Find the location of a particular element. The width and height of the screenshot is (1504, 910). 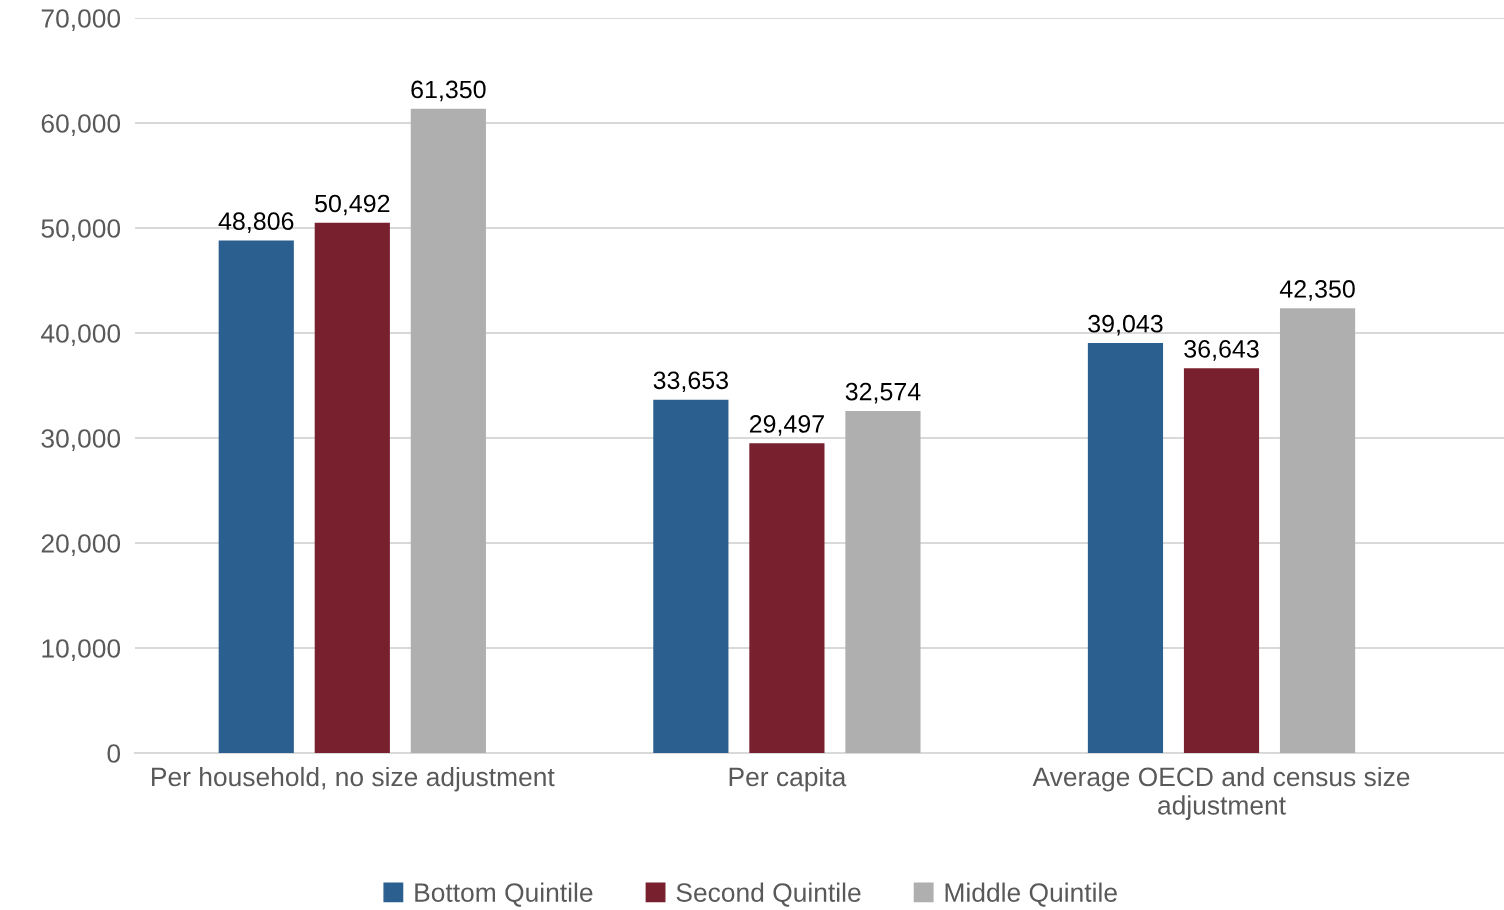

y-tick-label: 0 is located at coordinates (114, 753).